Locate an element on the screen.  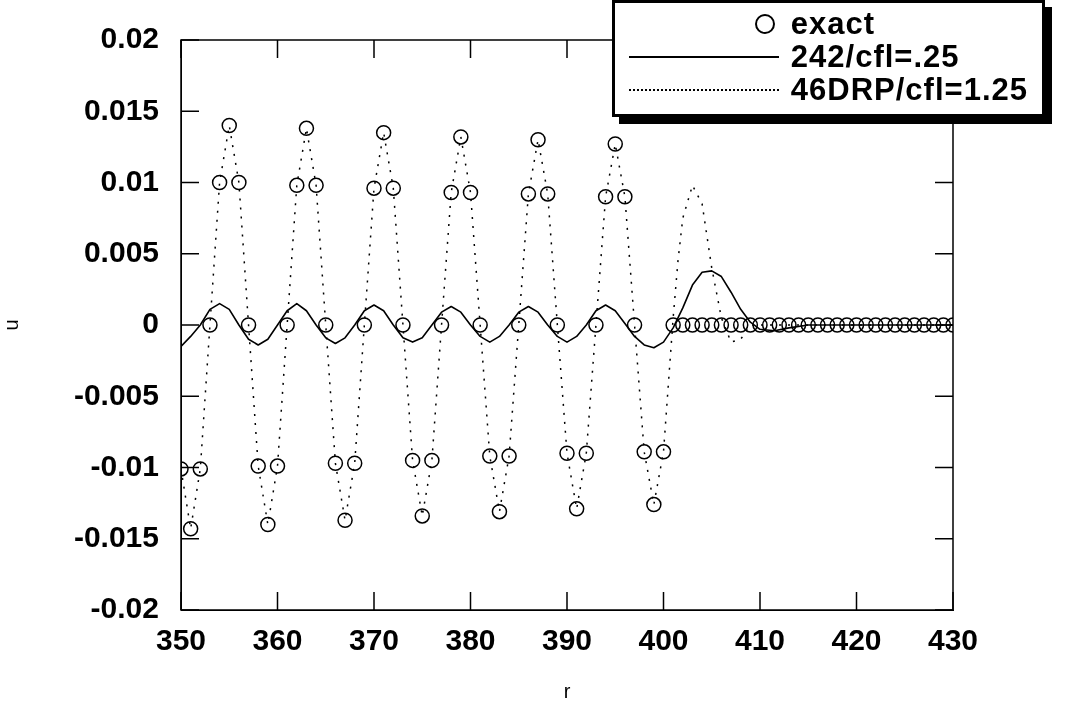
x-tick-label: 430 is located at coordinates (953, 640).